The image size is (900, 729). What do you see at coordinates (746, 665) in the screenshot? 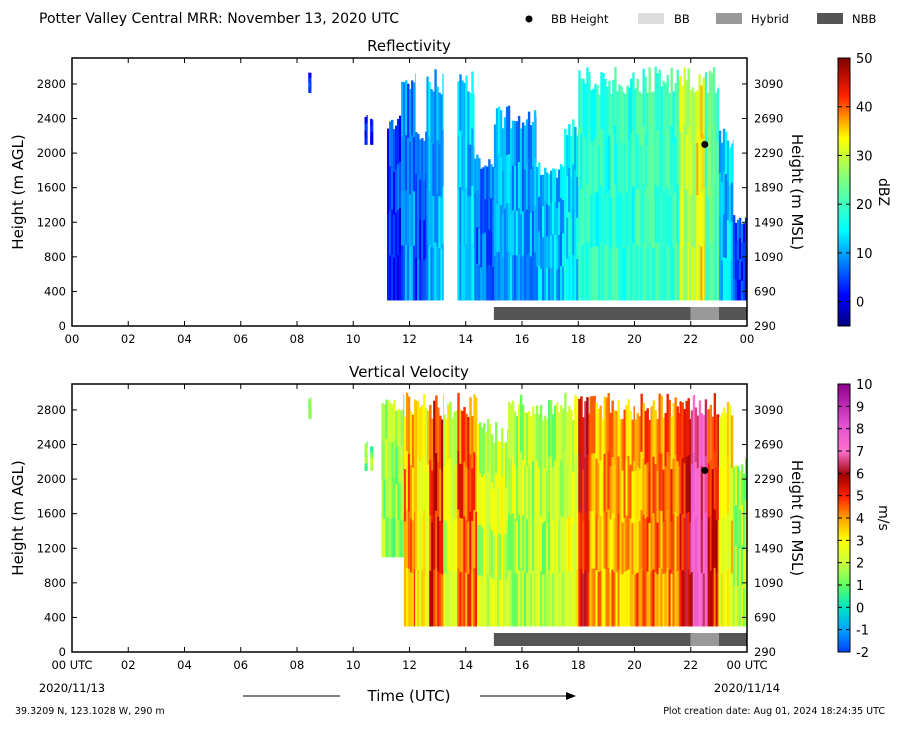
I see `x-tick-label: 00 UTC` at bounding box center [746, 665].